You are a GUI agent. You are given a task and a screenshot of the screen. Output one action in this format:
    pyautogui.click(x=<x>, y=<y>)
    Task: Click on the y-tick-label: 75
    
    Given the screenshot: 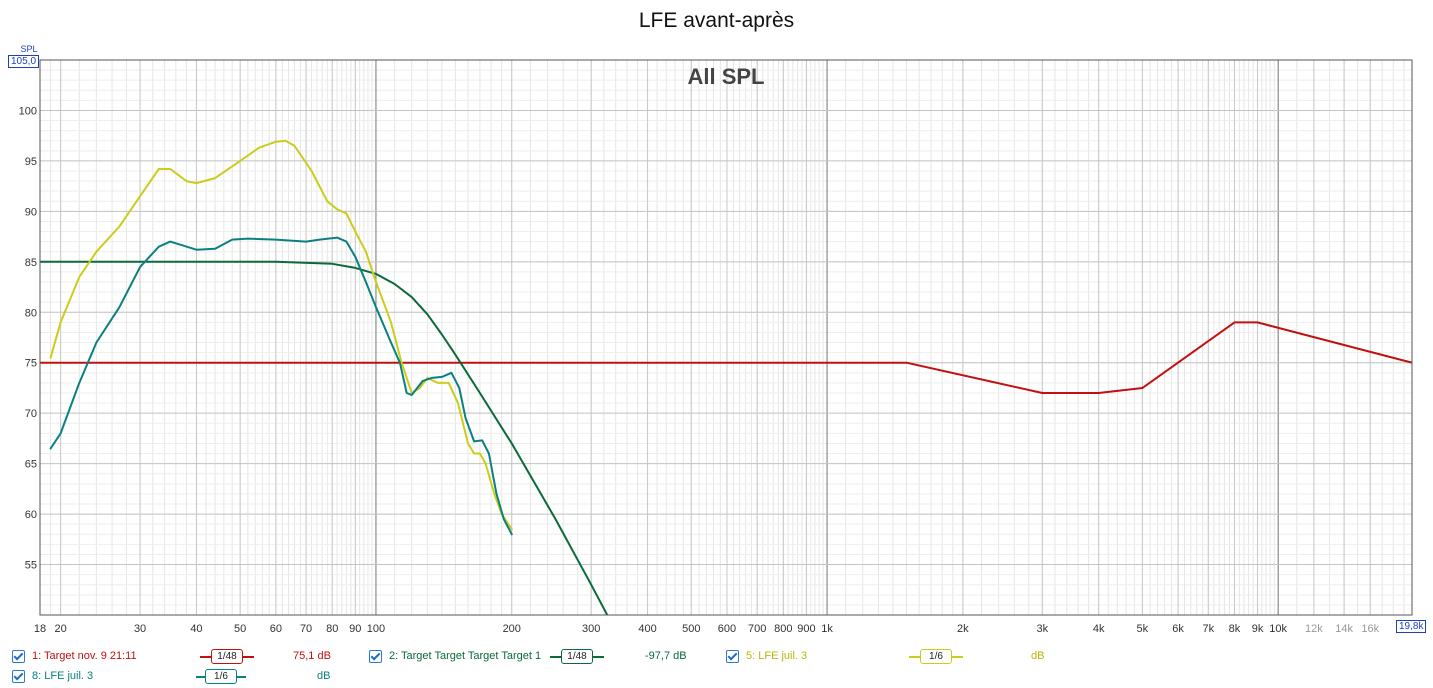 What is the action you would take?
    pyautogui.click(x=31, y=364)
    